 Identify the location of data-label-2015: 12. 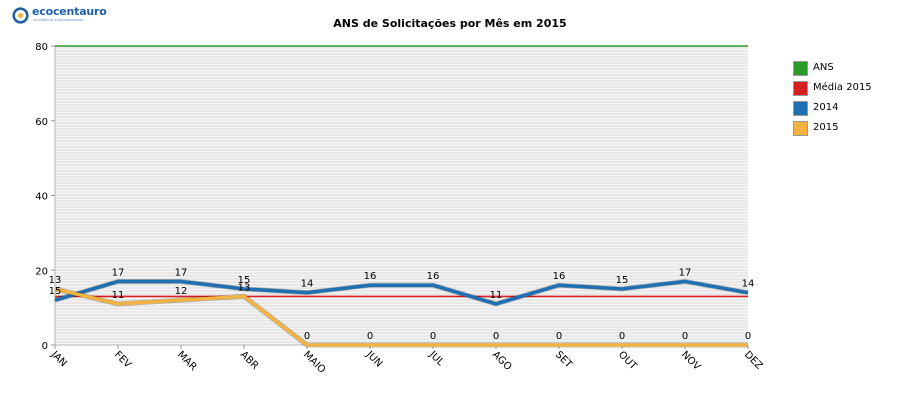
(181, 291).